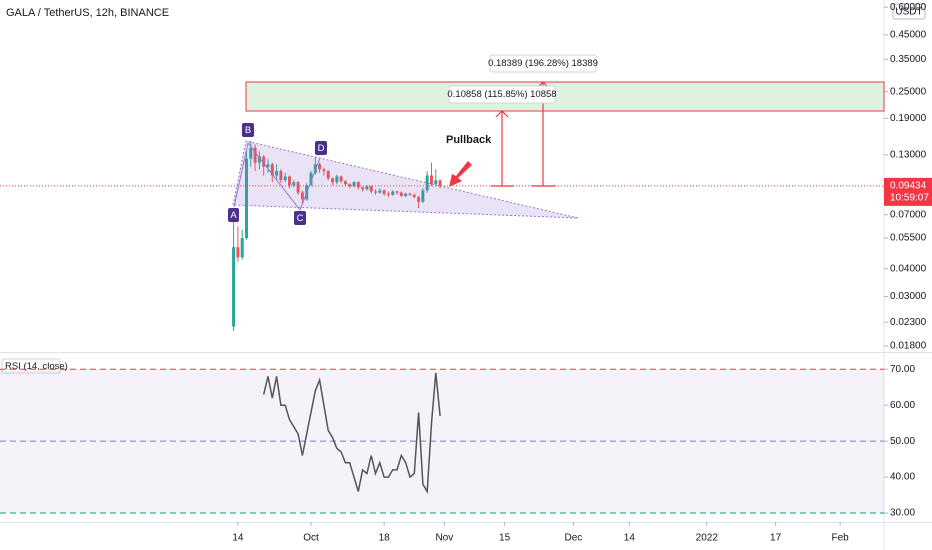  Describe the element at coordinates (565, 96) in the screenshot. I see `target-zone` at that location.